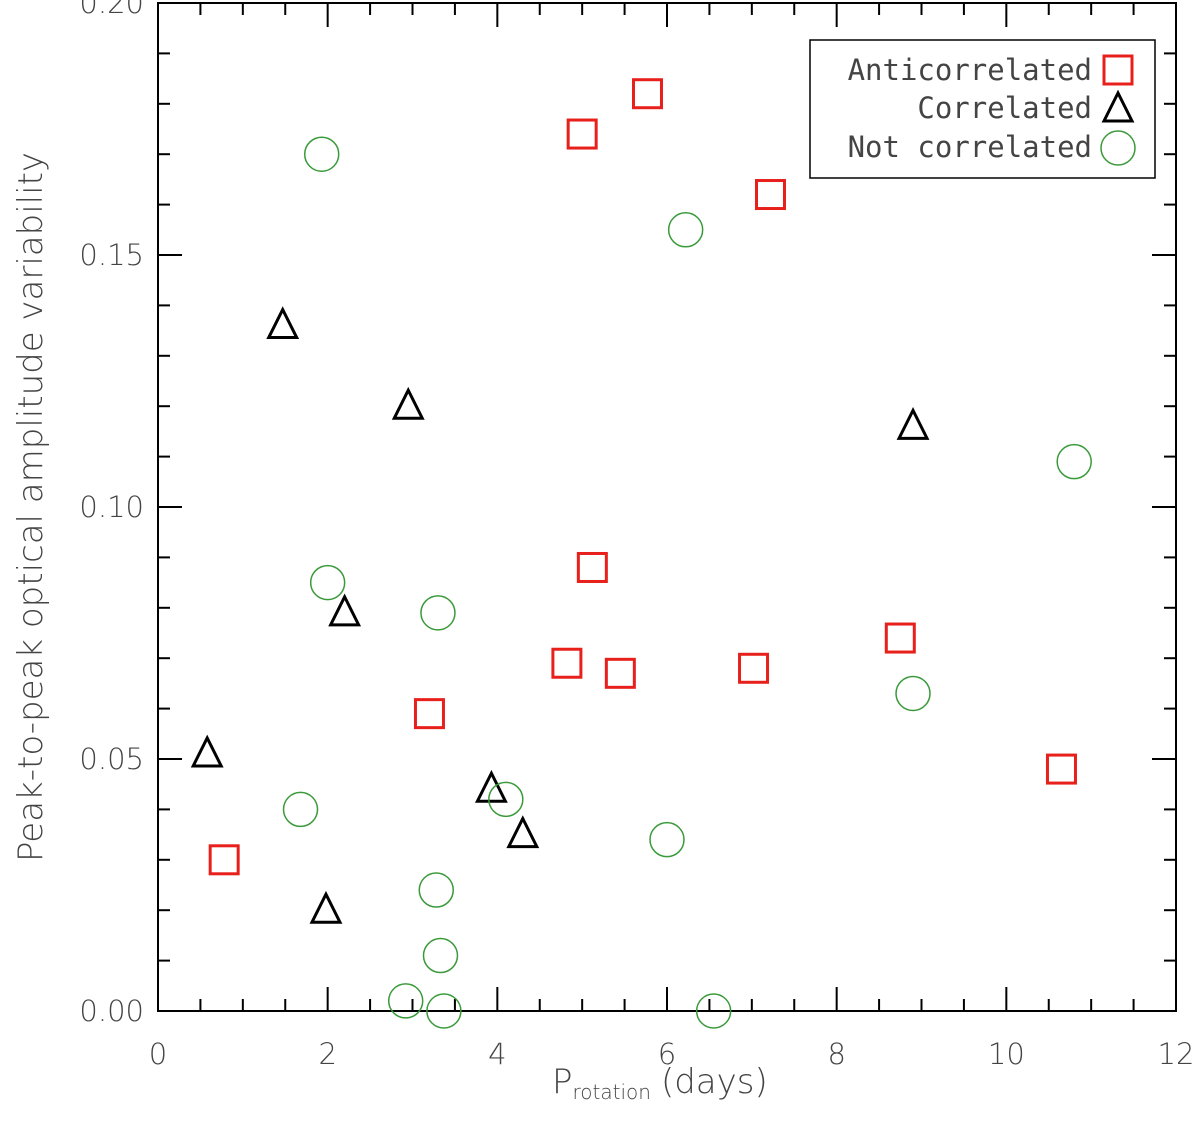  I want to click on x-tick-label: 10, so click(1006, 1054).